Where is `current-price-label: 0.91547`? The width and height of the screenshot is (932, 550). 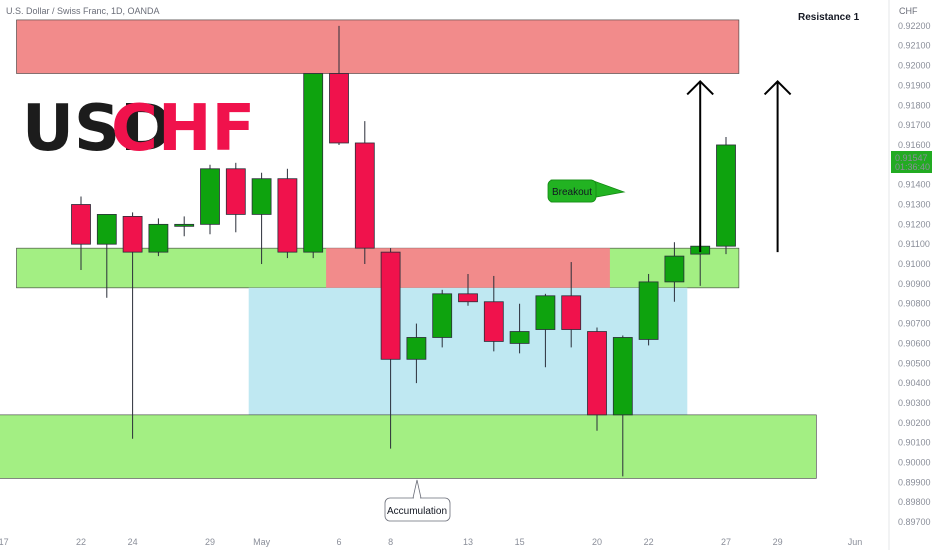
current-price-label: 0.91547 is located at coordinates (911, 158).